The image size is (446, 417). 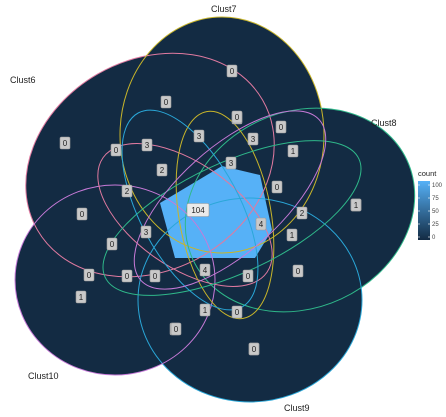 What do you see at coordinates (435, 199) in the screenshot?
I see `legend-tick-label: 75` at bounding box center [435, 199].